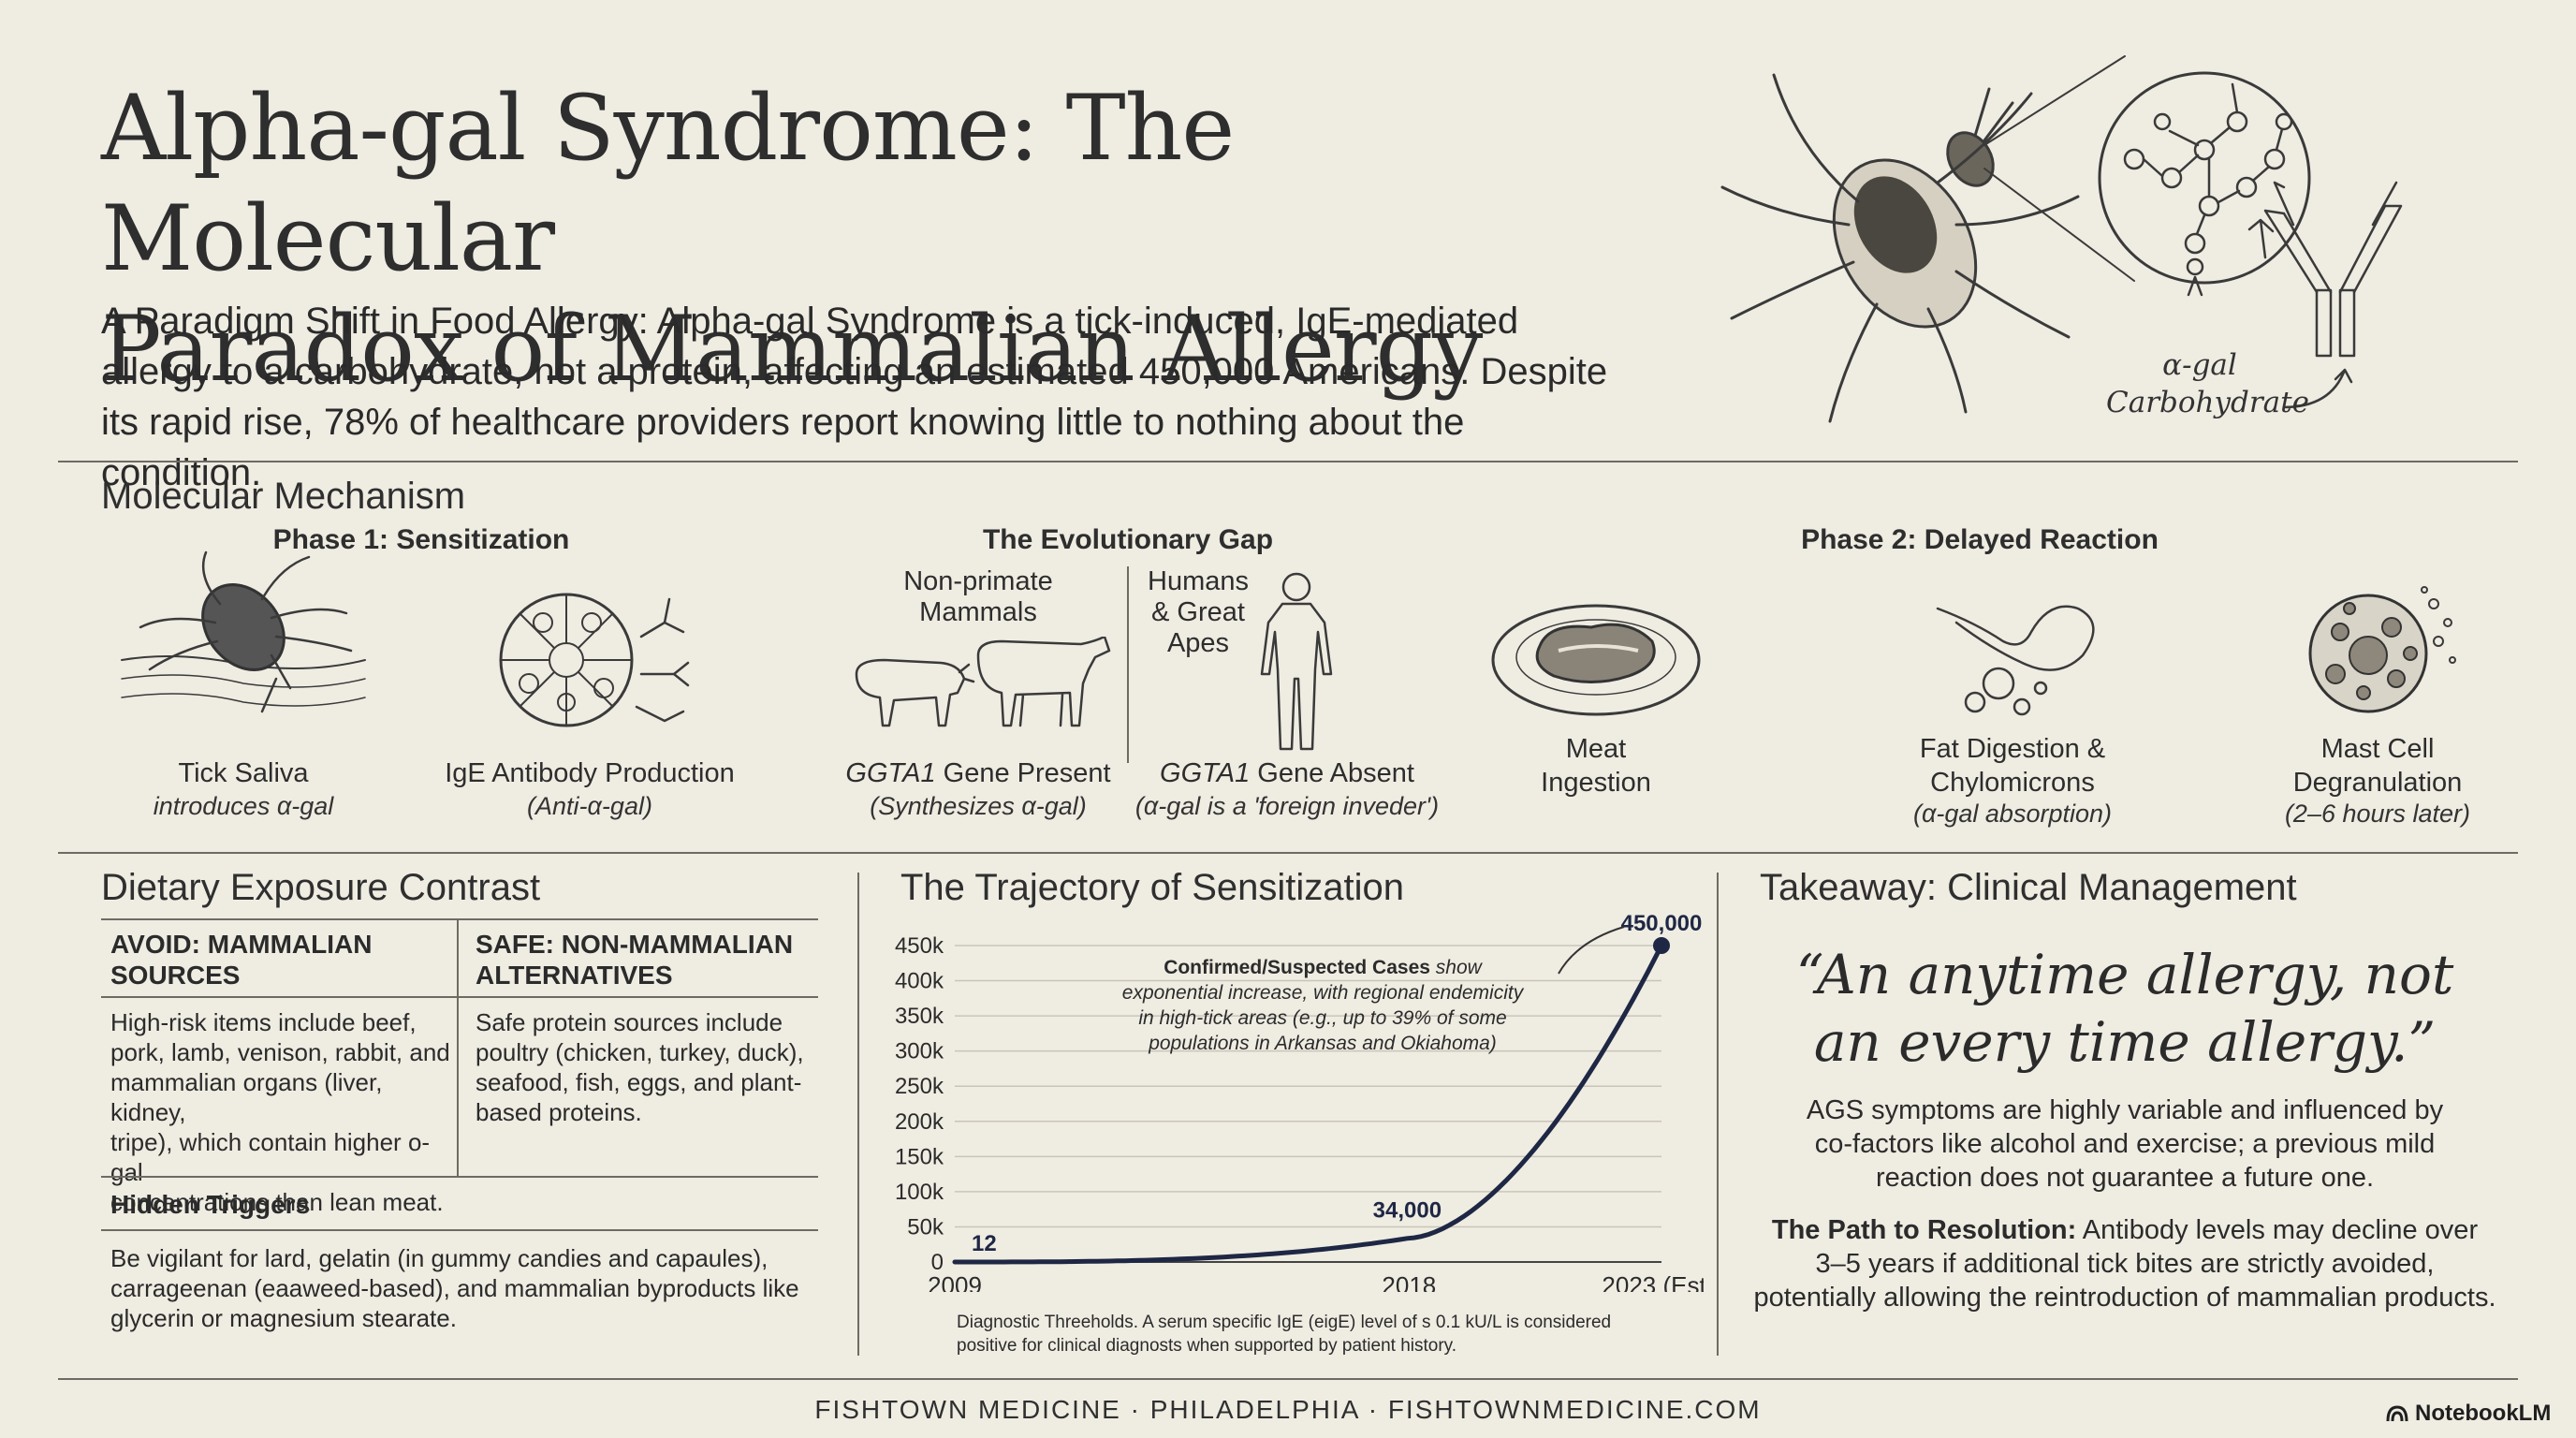  What do you see at coordinates (210, 1204) in the screenshot?
I see `hidden-triggers-heading: Hidden Triggers` at bounding box center [210, 1204].